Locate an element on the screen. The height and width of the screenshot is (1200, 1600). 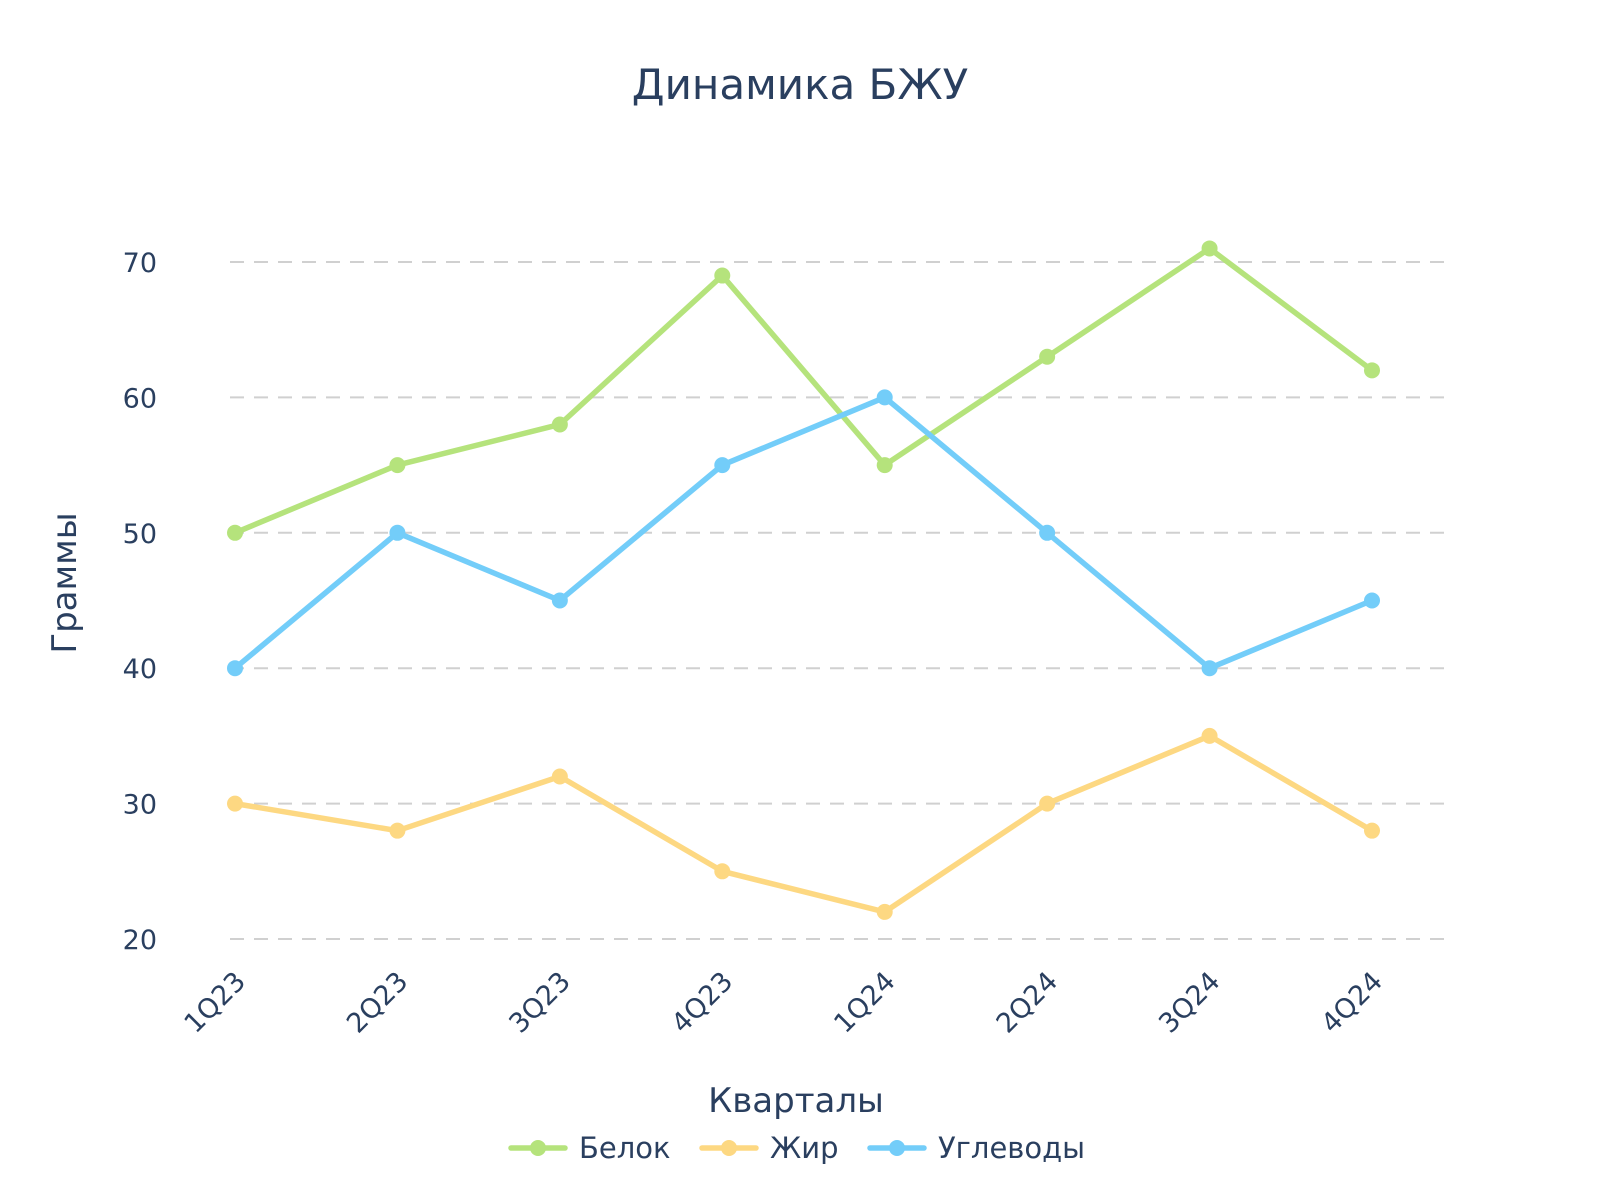
legend-label: Белок is located at coordinates (625, 1148).